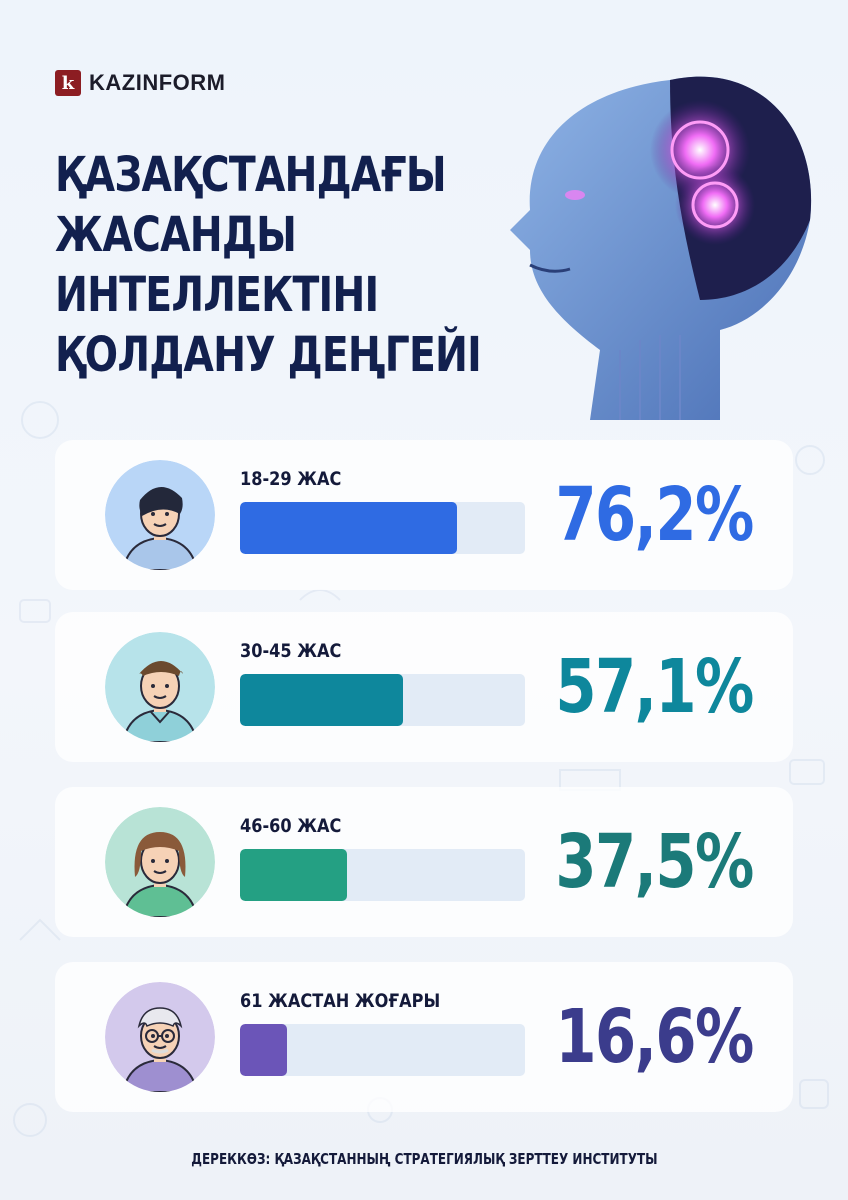 This screenshot has height=1200, width=848. Describe the element at coordinates (268, 355) in the screenshot. I see `title-line: ҚОЛДАНУ ДЕҢГЕЙІ` at that location.